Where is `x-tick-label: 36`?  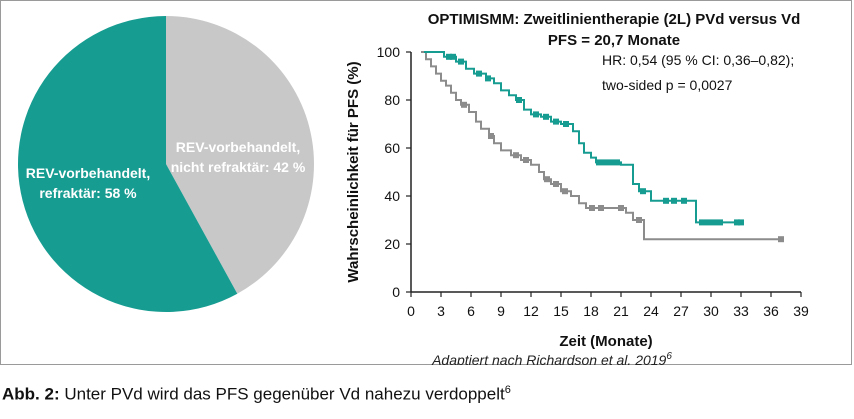 x-tick-label: 36 is located at coordinates (771, 311).